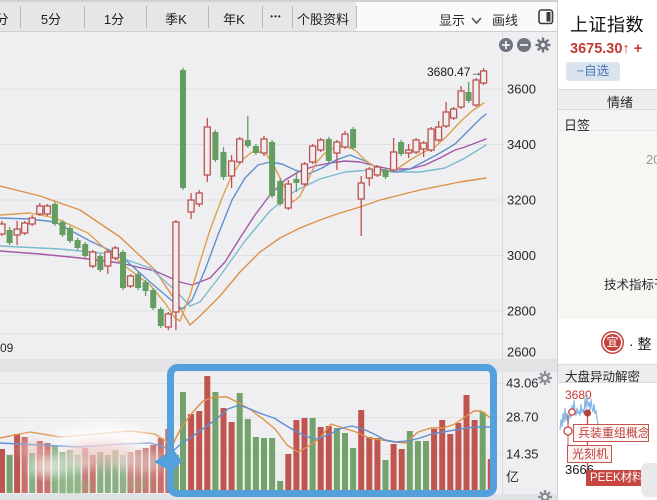 This screenshot has height=500, width=657. I want to click on svg-text: 2600, so click(521, 352).